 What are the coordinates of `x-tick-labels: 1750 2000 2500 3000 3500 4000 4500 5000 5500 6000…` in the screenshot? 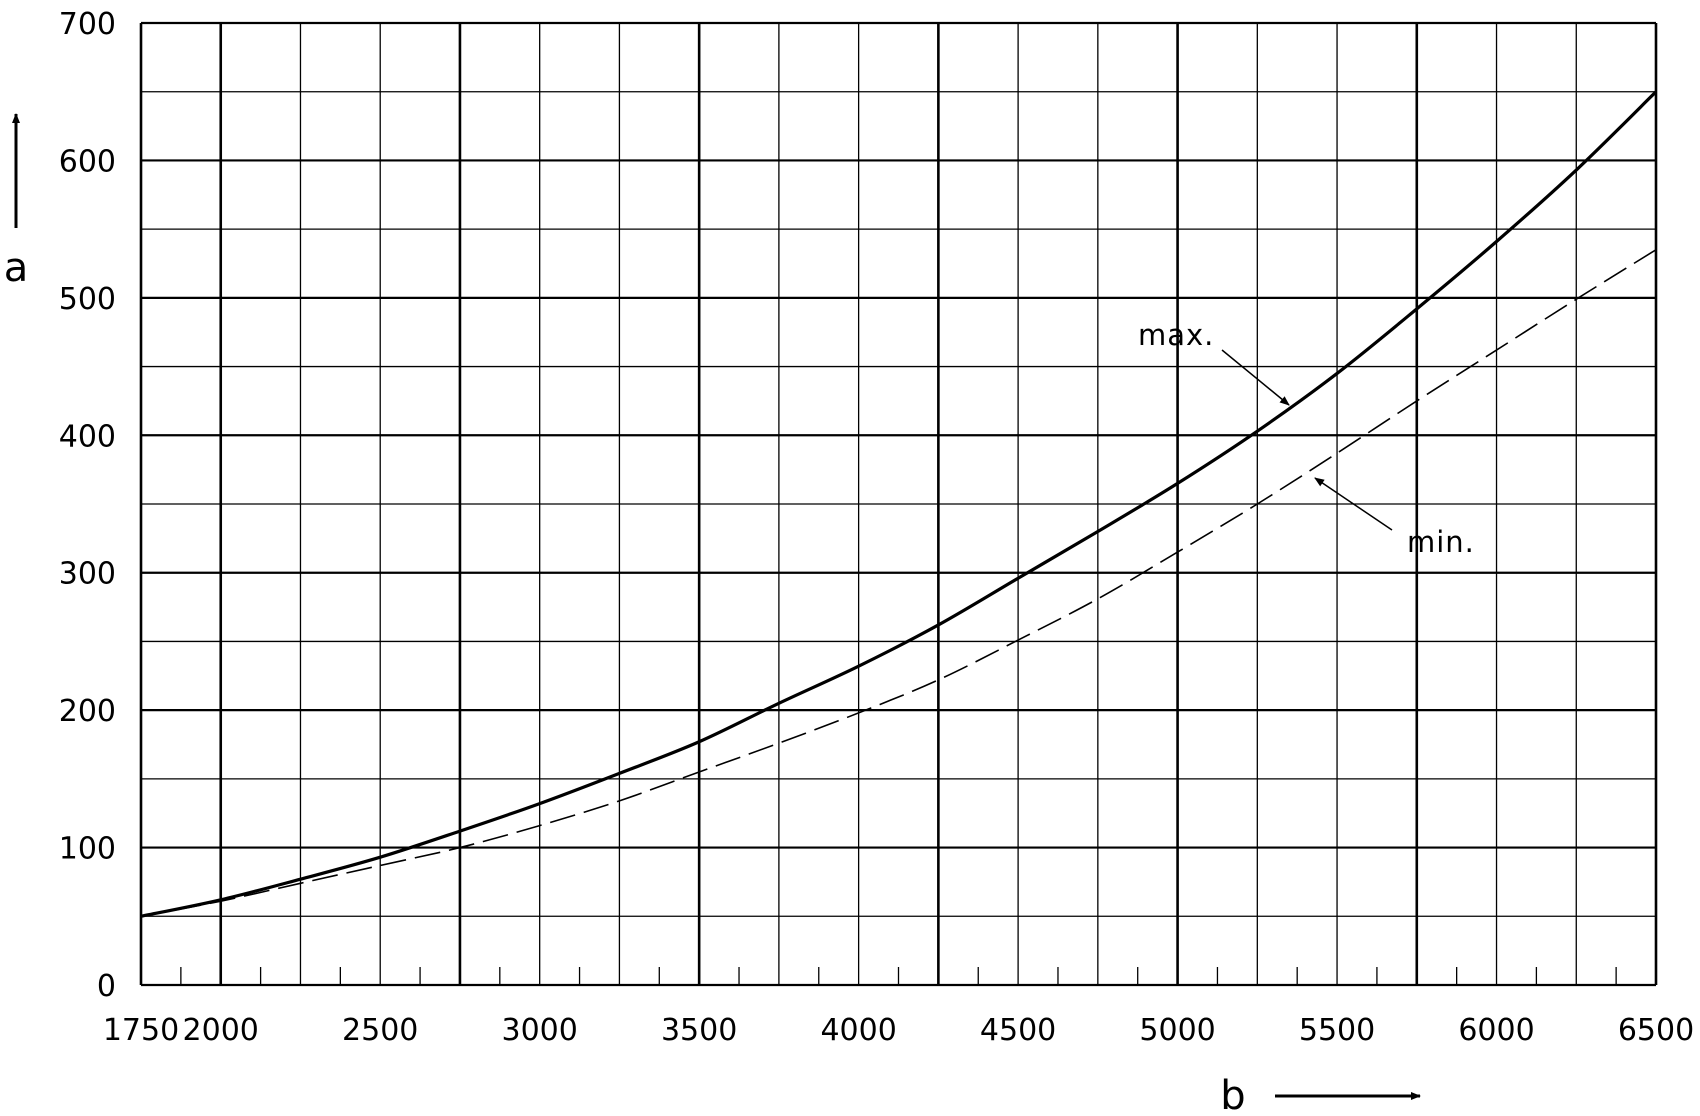 It's located at (898, 1030).